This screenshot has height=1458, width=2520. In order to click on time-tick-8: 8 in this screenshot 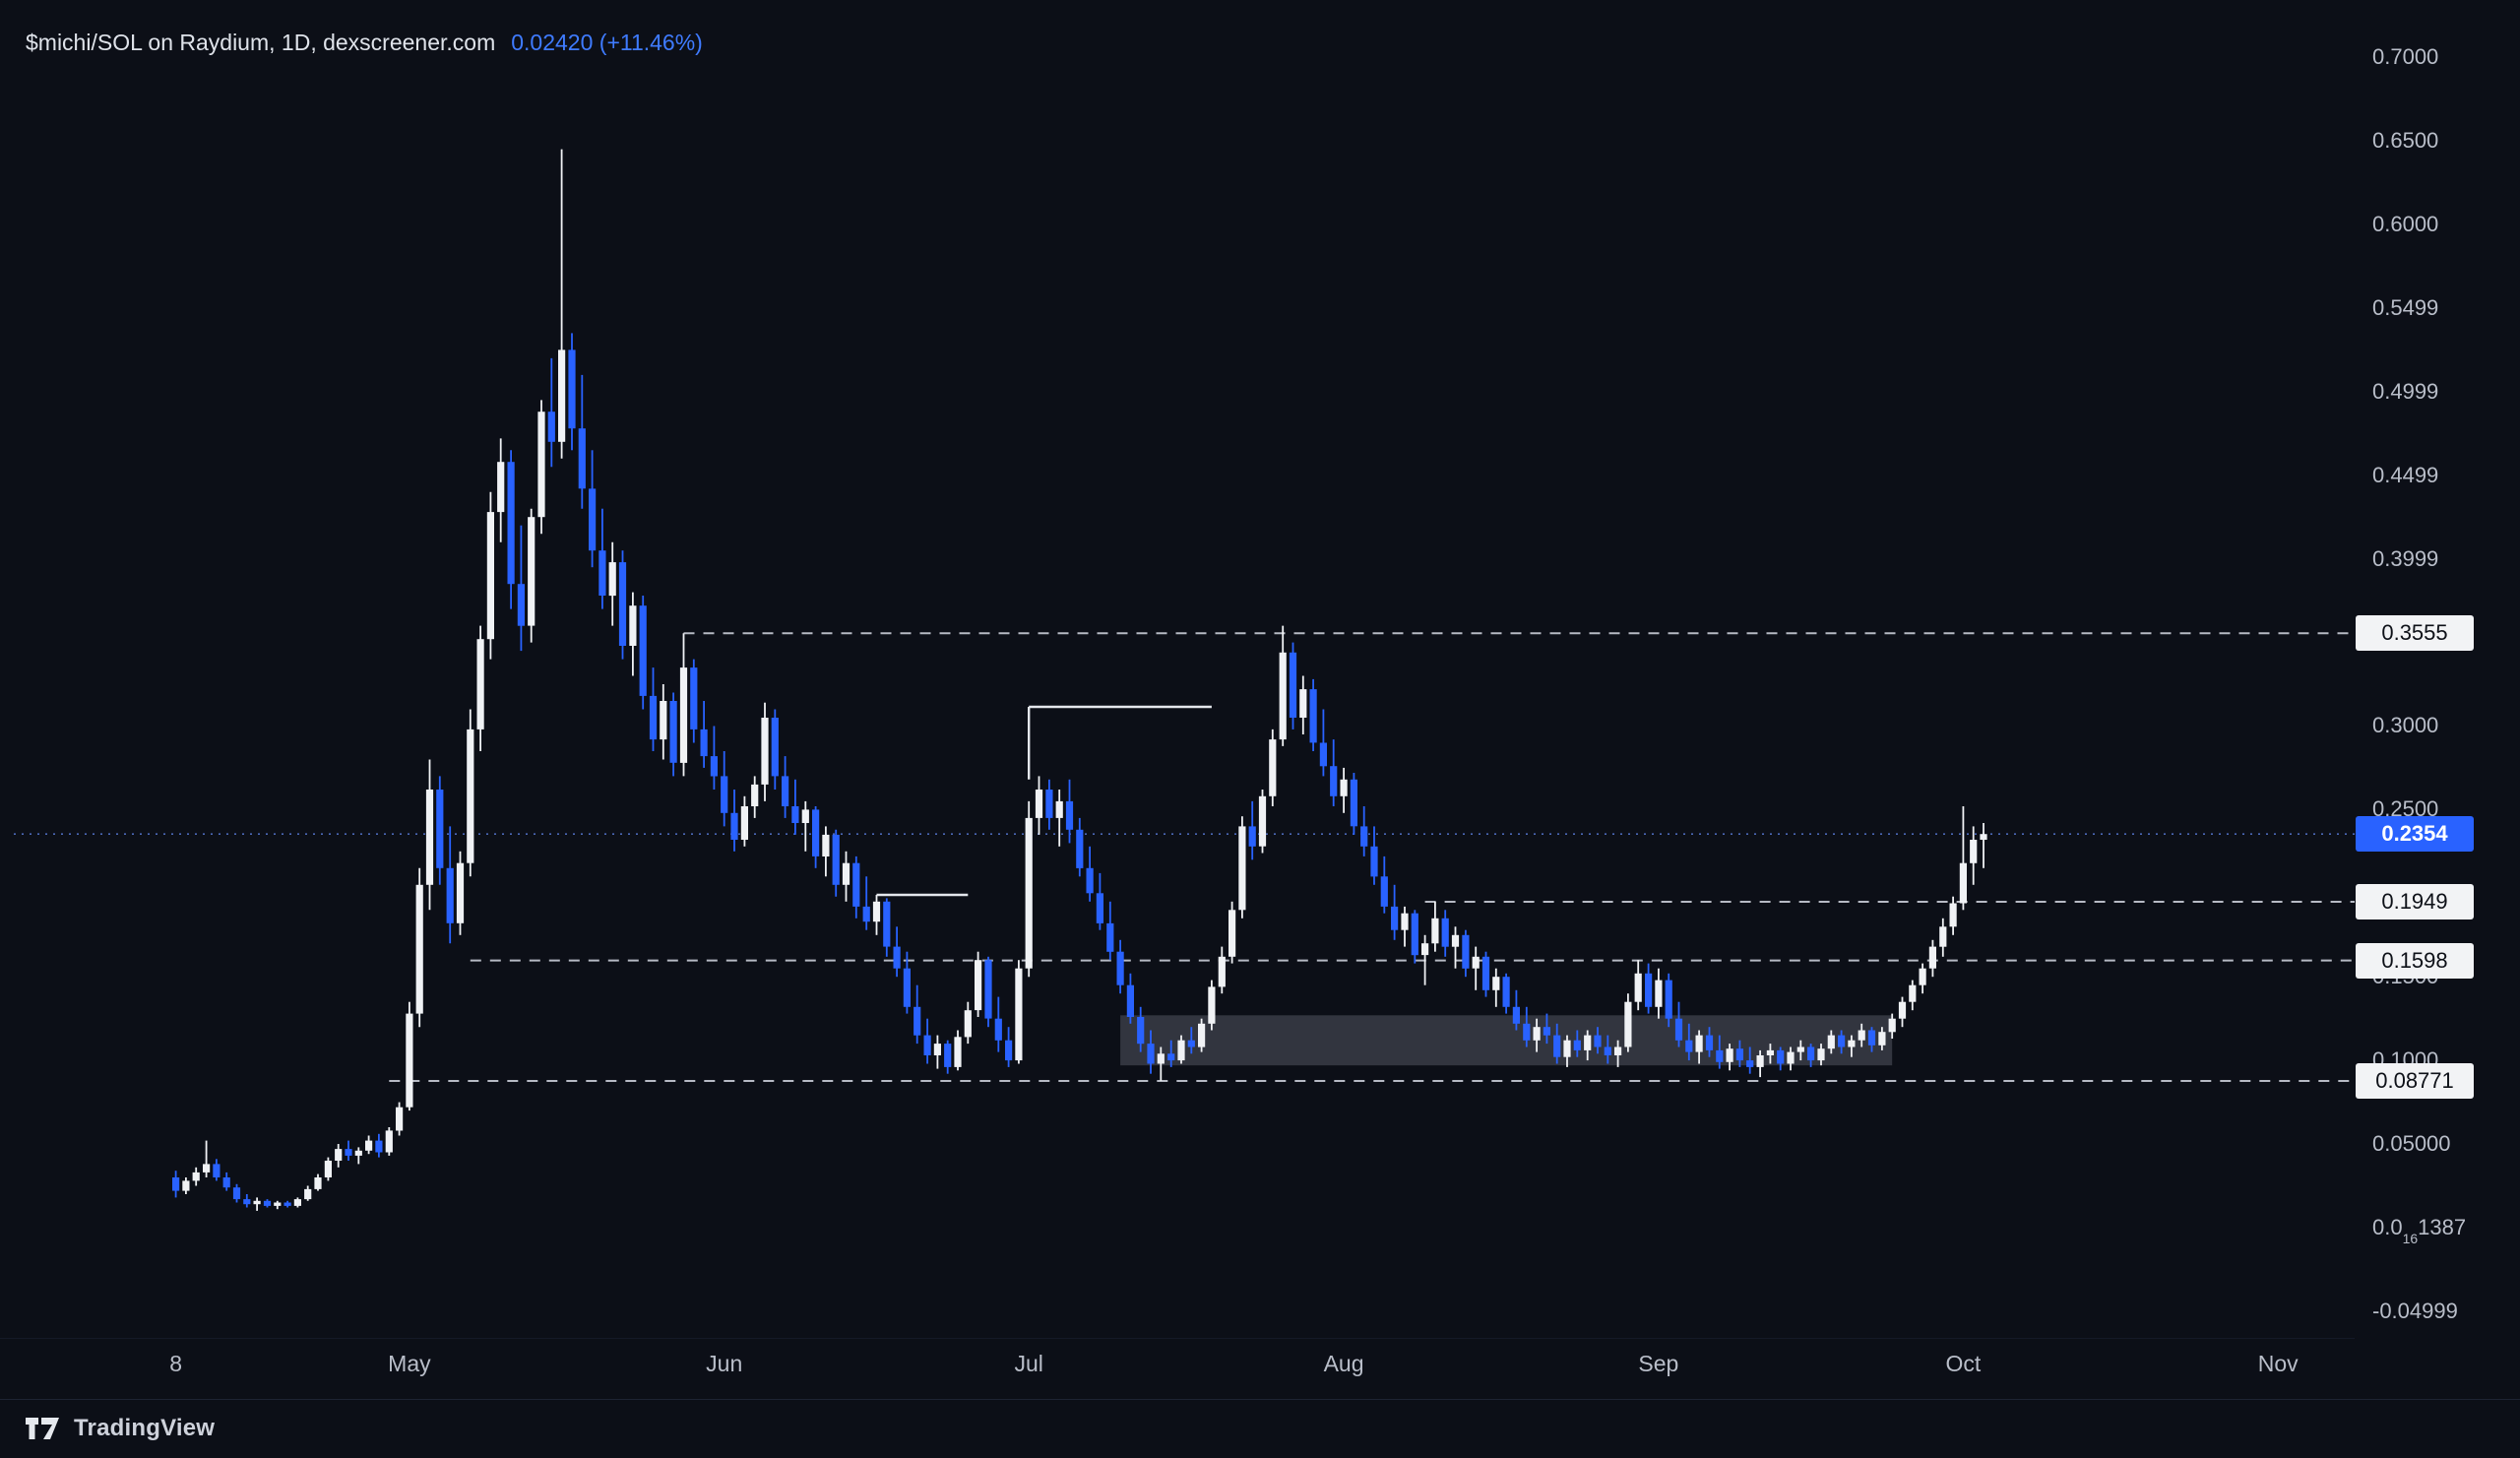, I will do `click(175, 1363)`.